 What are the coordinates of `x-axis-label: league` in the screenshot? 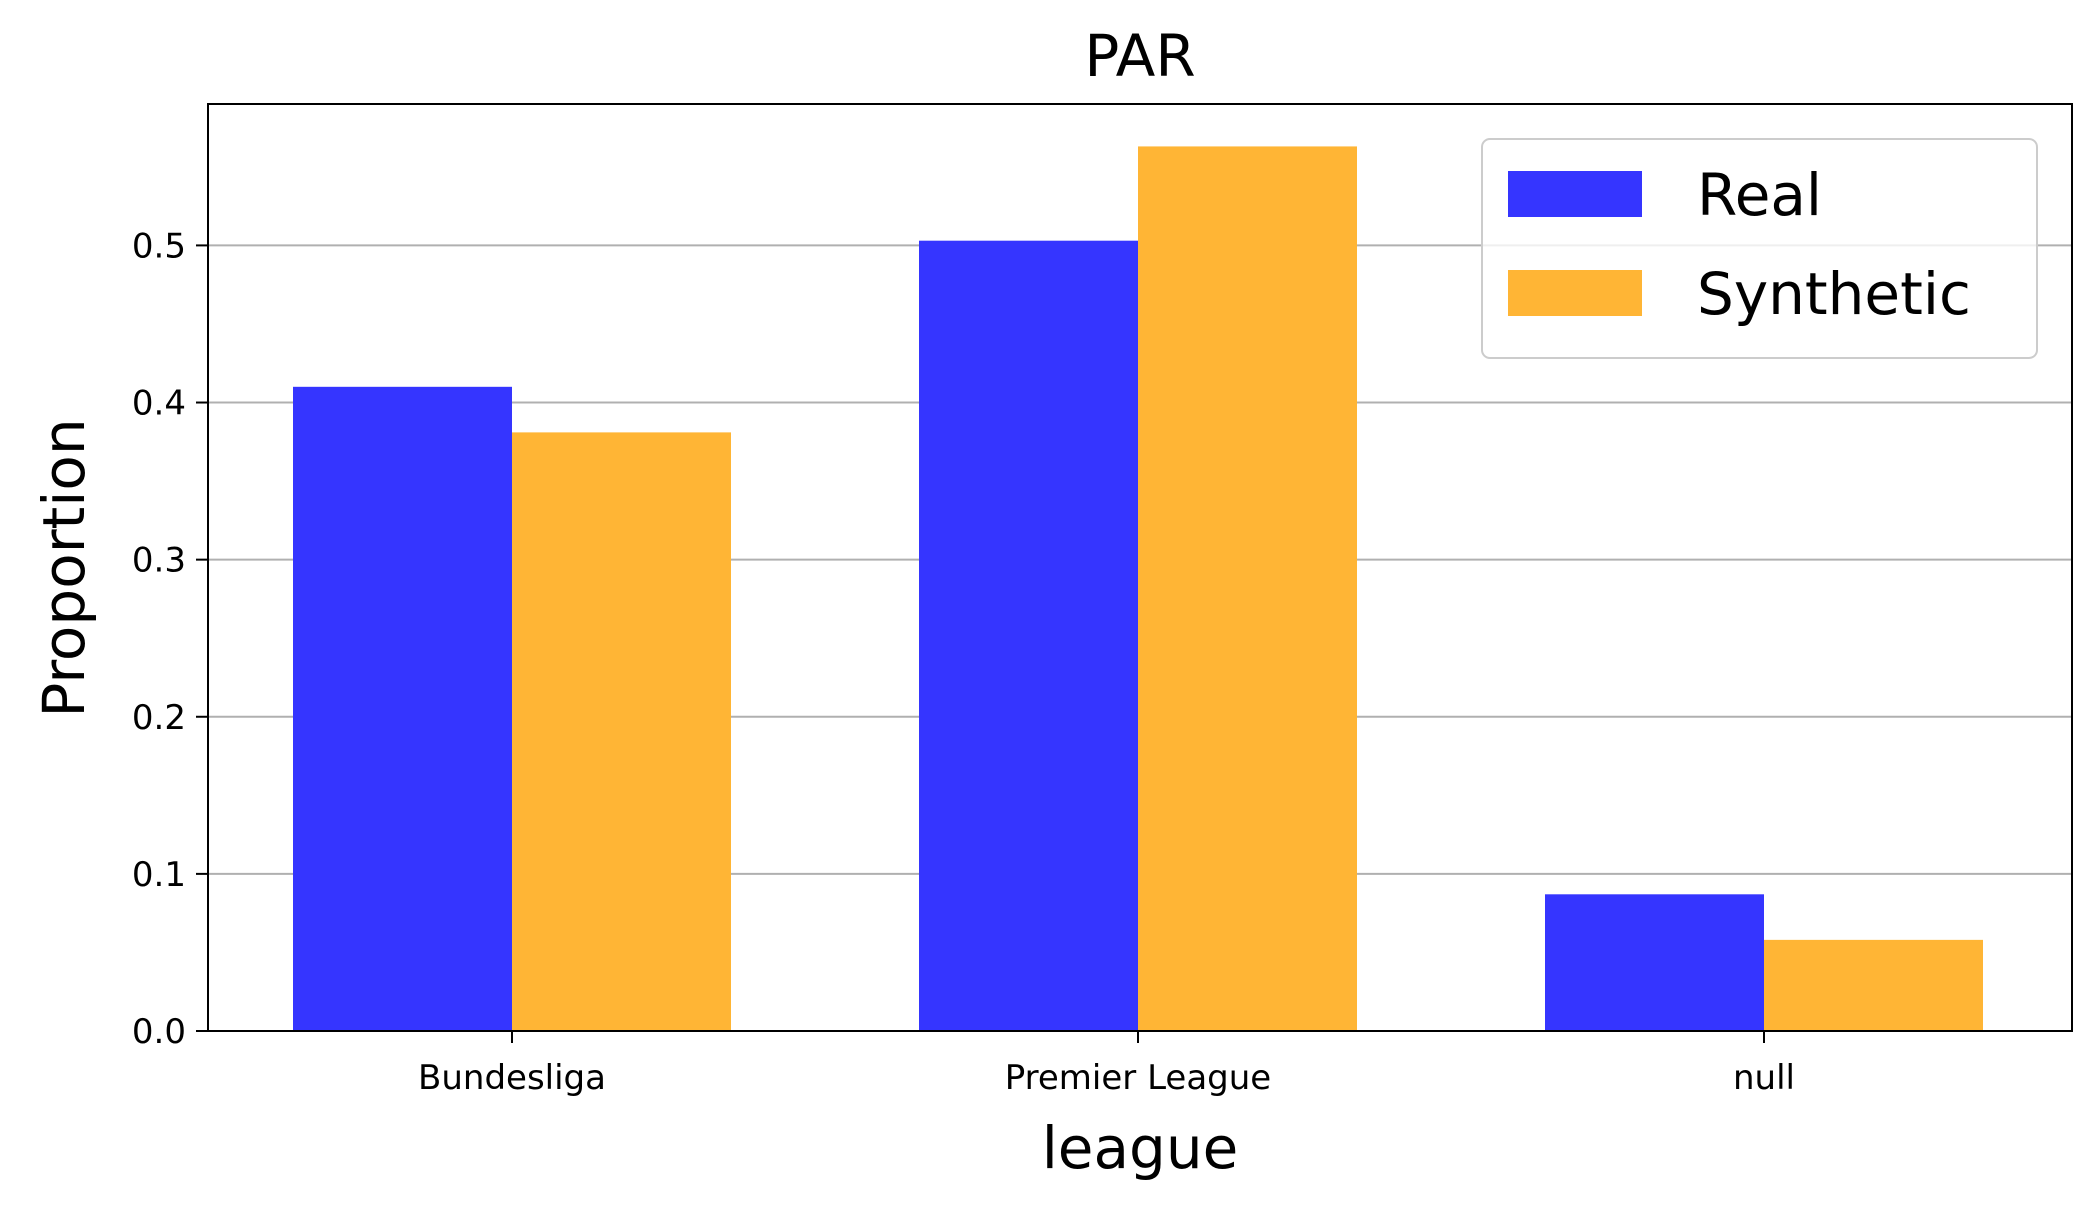 It's located at (1140, 1148).